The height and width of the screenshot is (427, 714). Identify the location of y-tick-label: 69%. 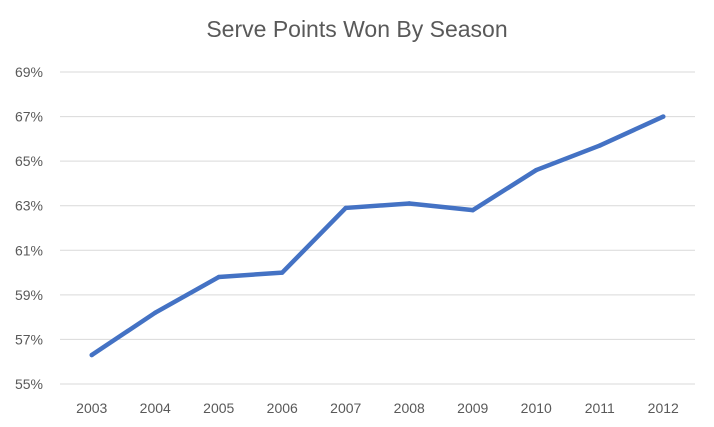
(29, 72).